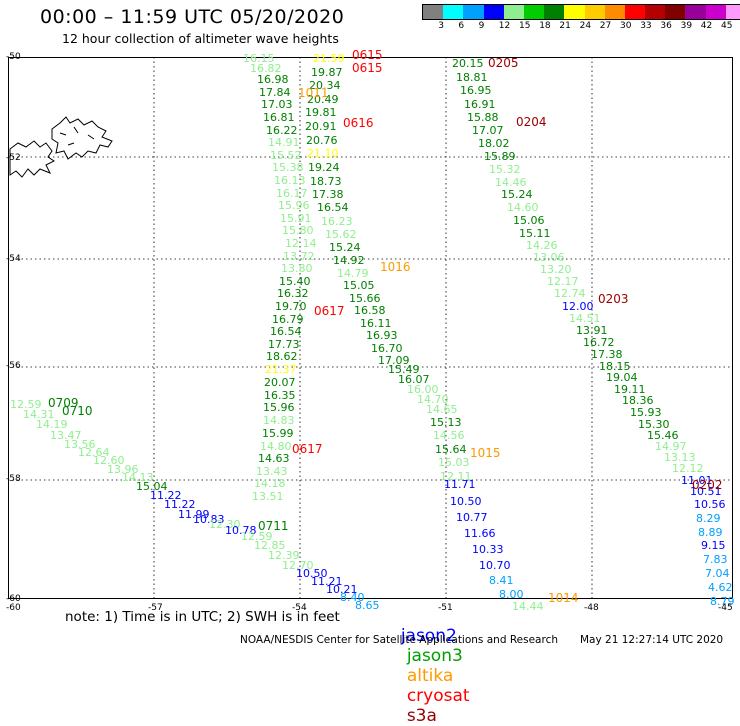  What do you see at coordinates (94, 452) in the screenshot?
I see `wave-height-label: 12.64` at bounding box center [94, 452].